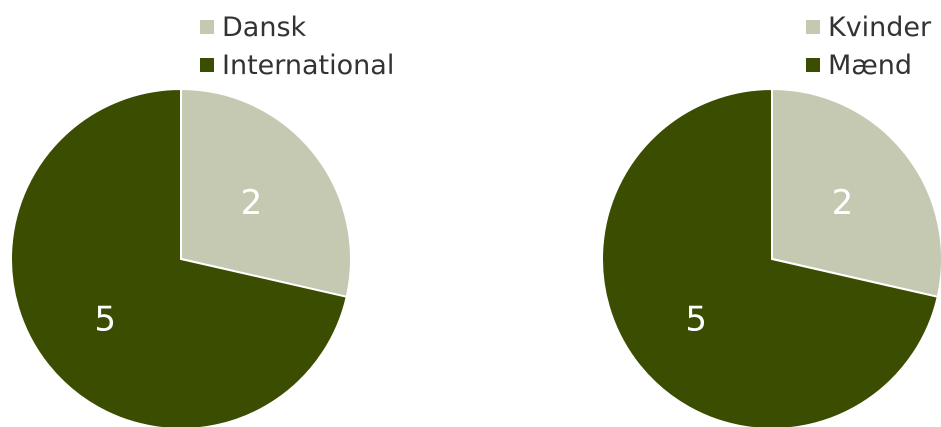 The width and height of the screenshot is (941, 427). I want to click on chart-legend: Dansk International, so click(297, 46).